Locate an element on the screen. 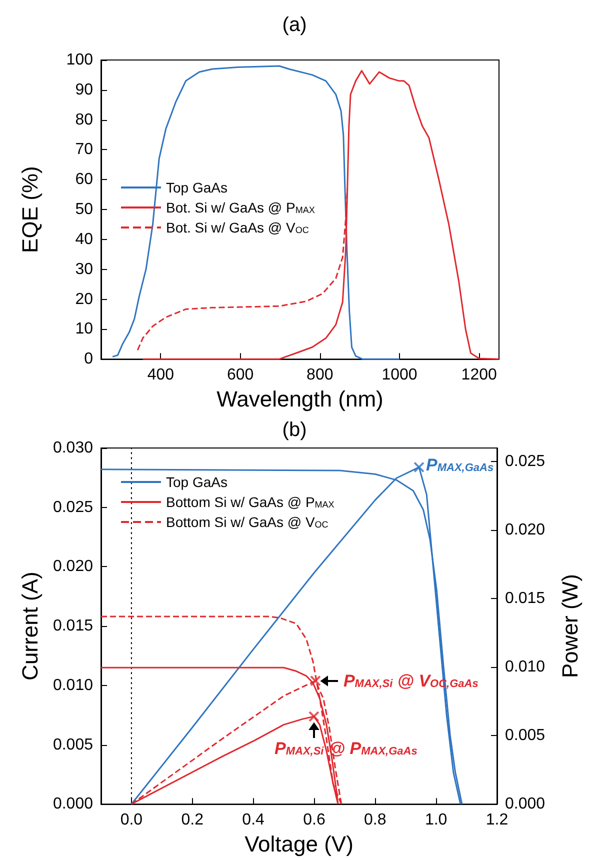 The height and width of the screenshot is (860, 589). x-tick-label: 0.2 is located at coordinates (192, 820).